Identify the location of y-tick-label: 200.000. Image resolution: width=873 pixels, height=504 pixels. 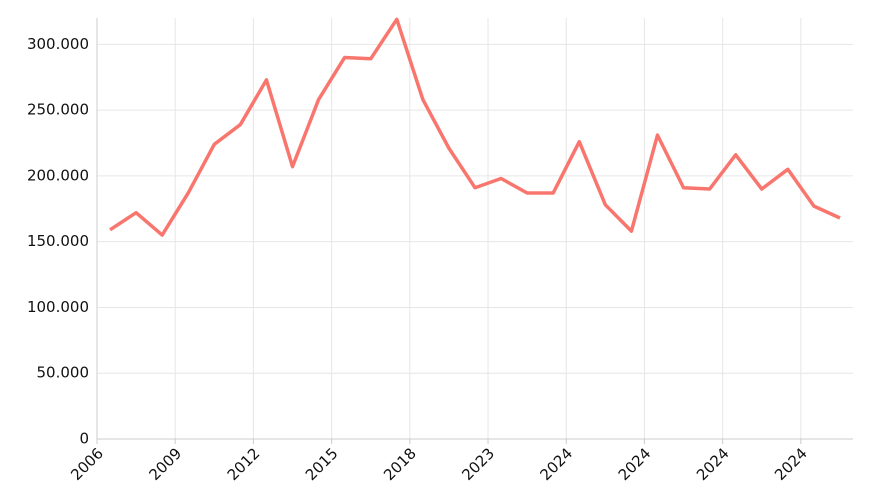
(58, 175).